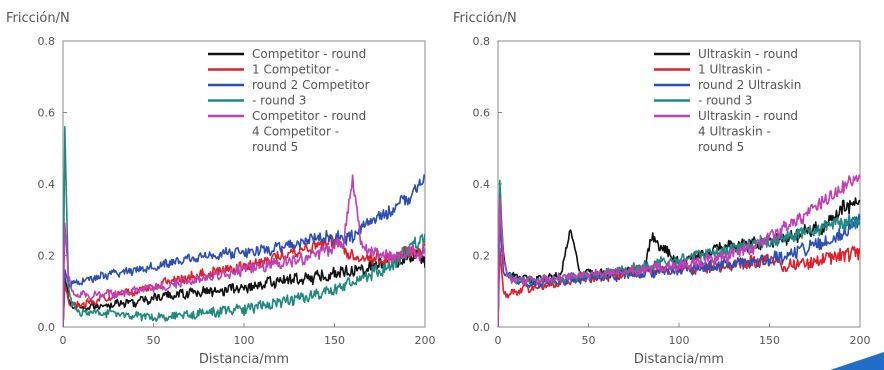 Image resolution: width=884 pixels, height=370 pixels. Describe the element at coordinates (734, 132) in the screenshot. I see `legend-text: 4 Ultraskin -` at that location.